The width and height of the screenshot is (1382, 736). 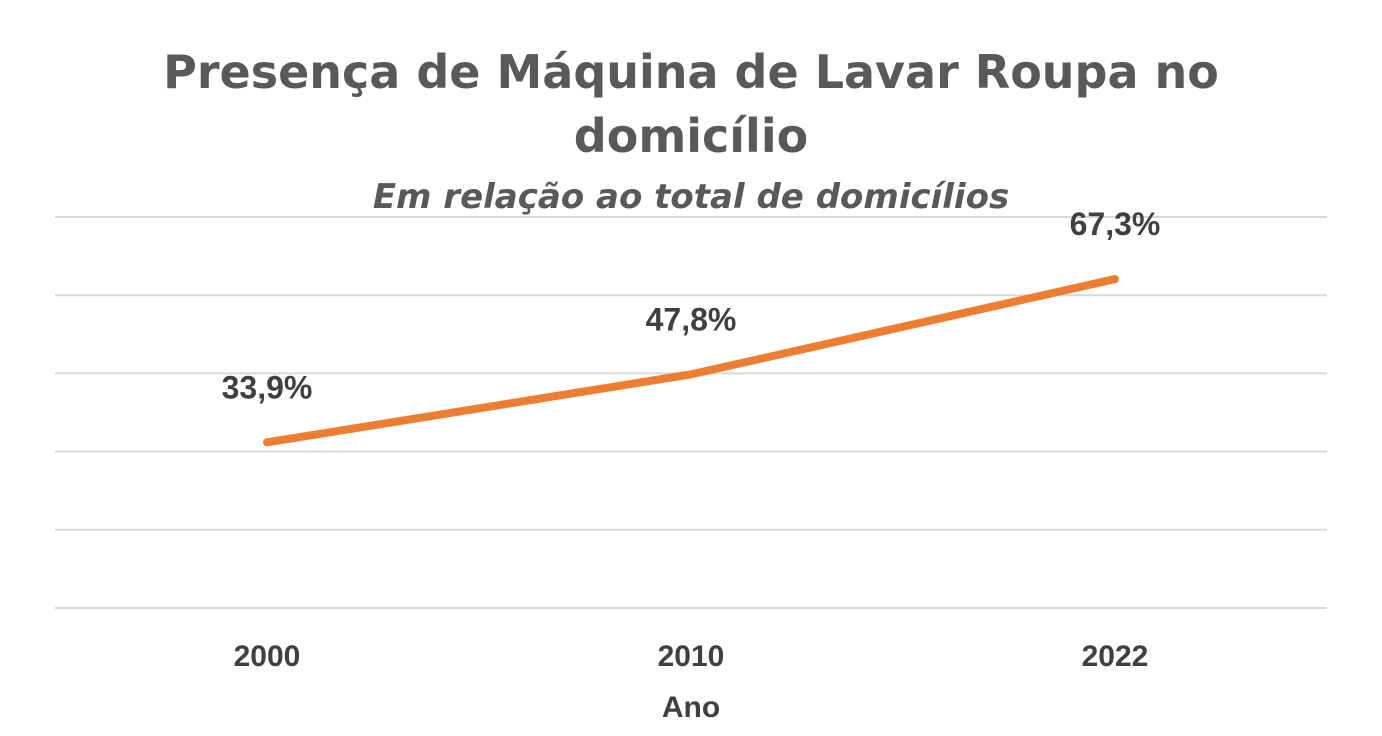 What do you see at coordinates (267, 387) in the screenshot?
I see `data-label-2000: 33,9%` at bounding box center [267, 387].